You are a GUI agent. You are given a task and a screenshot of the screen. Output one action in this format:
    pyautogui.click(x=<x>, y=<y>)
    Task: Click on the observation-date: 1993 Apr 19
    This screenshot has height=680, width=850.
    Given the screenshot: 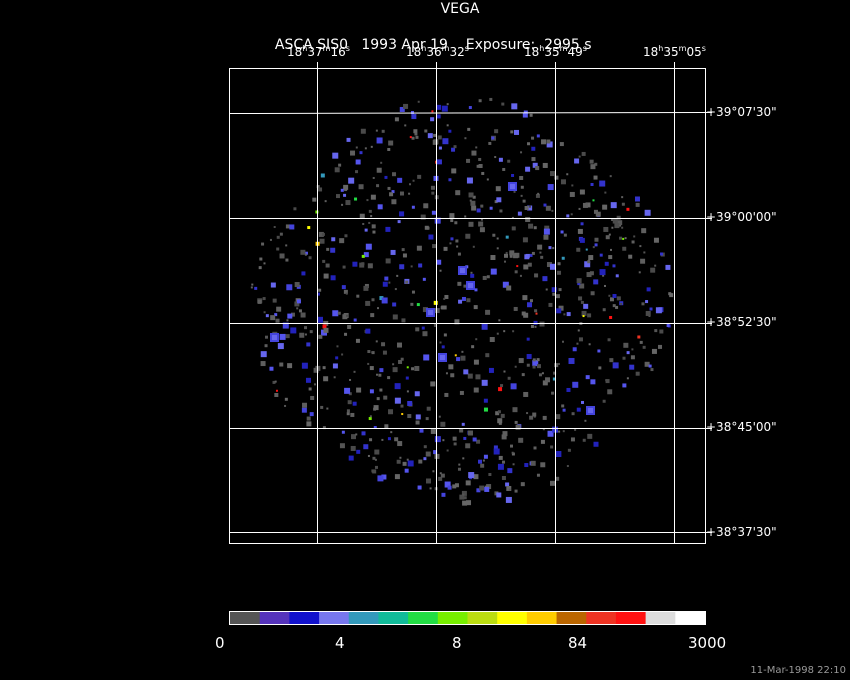 What is the action you would take?
    pyautogui.click(x=404, y=45)
    